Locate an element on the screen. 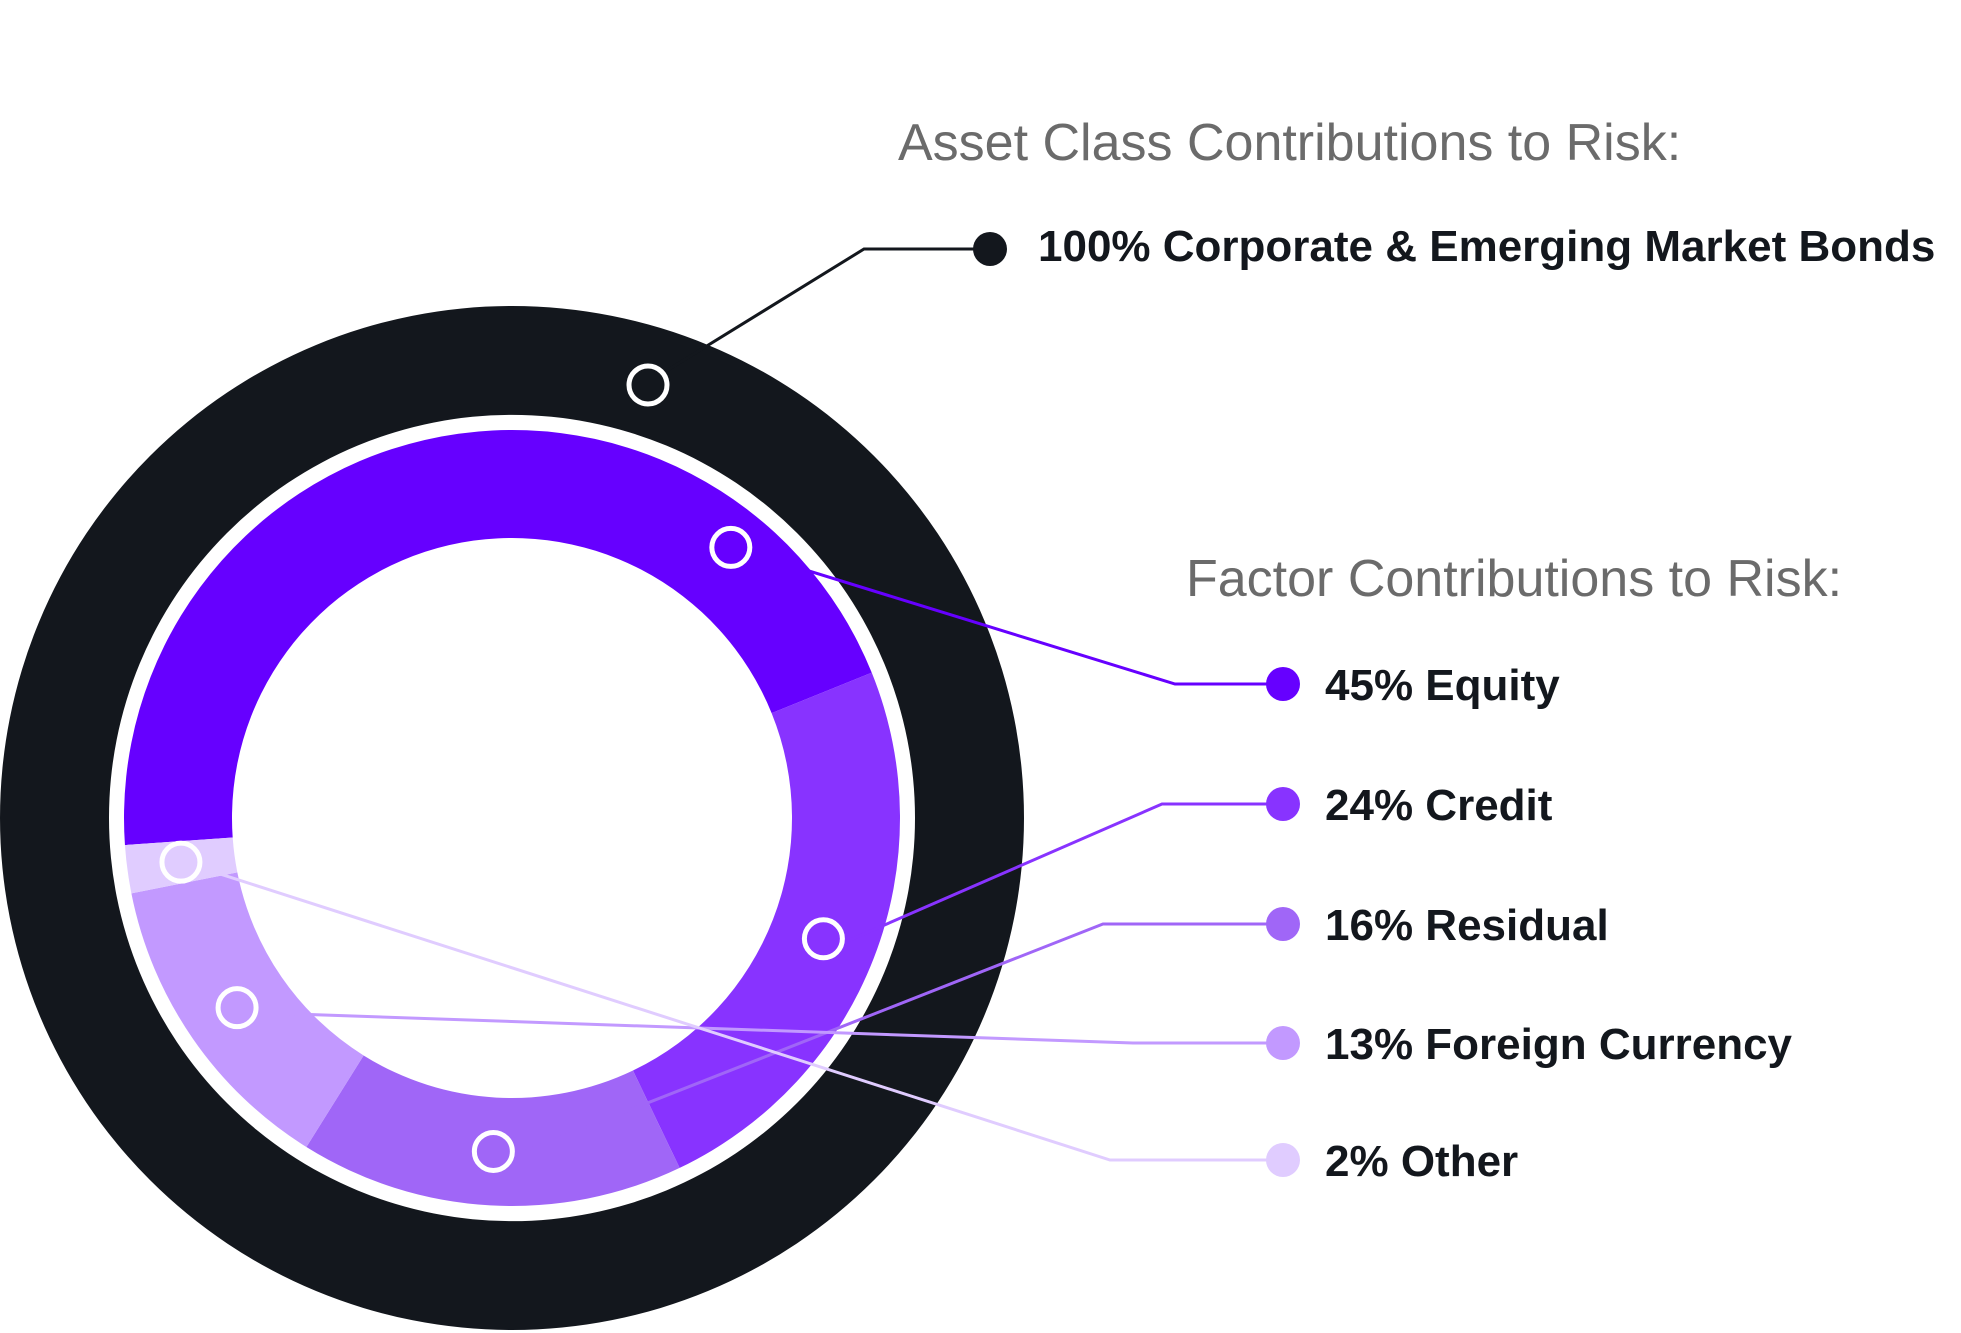 This screenshot has width=1961, height=1333. factor-slice-credit is located at coordinates (766, 920).